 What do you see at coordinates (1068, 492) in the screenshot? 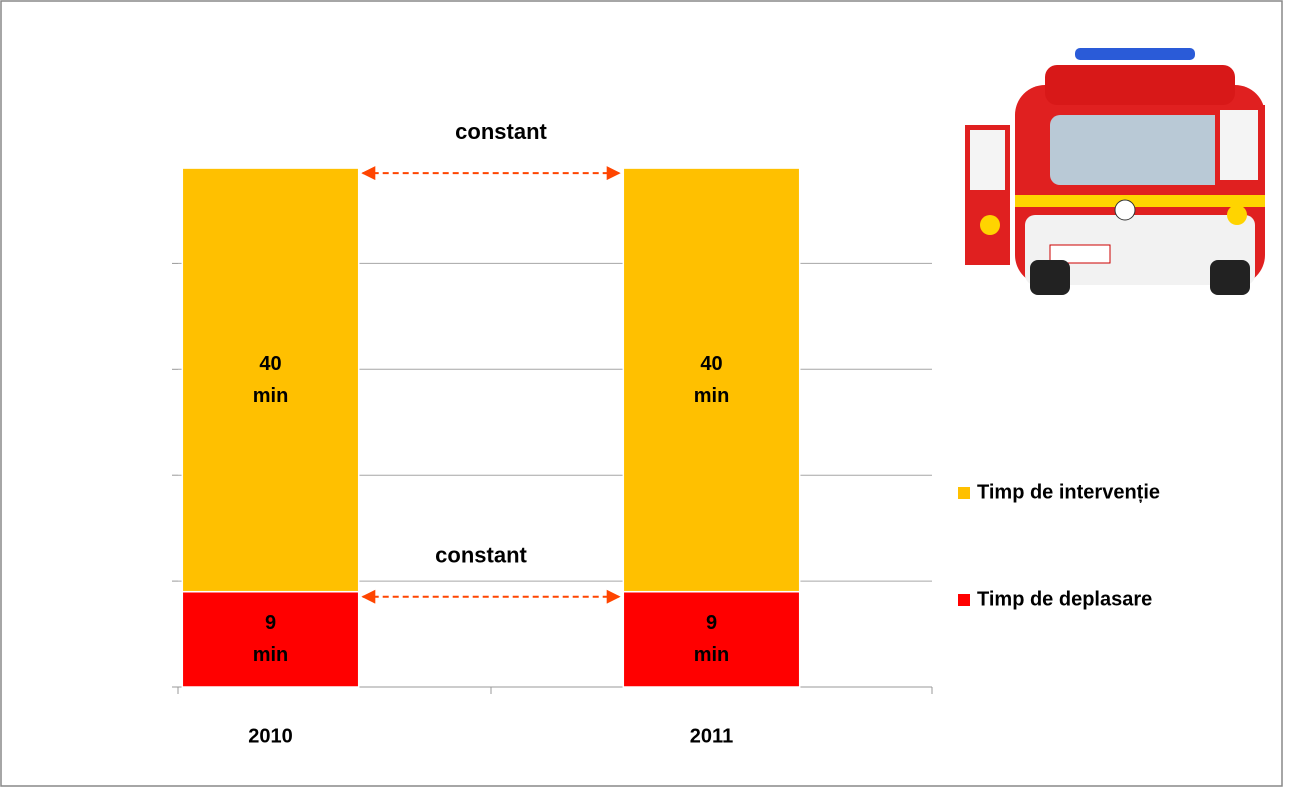
I see `legend-label: Timp de intervenție` at bounding box center [1068, 492].